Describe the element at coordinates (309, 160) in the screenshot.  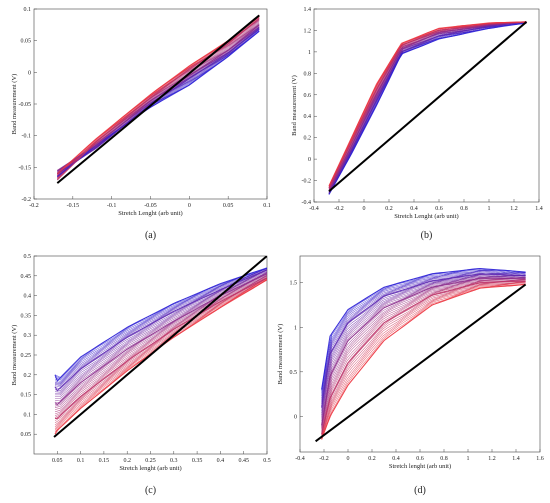
I see `y-tick-label: 0` at that location.